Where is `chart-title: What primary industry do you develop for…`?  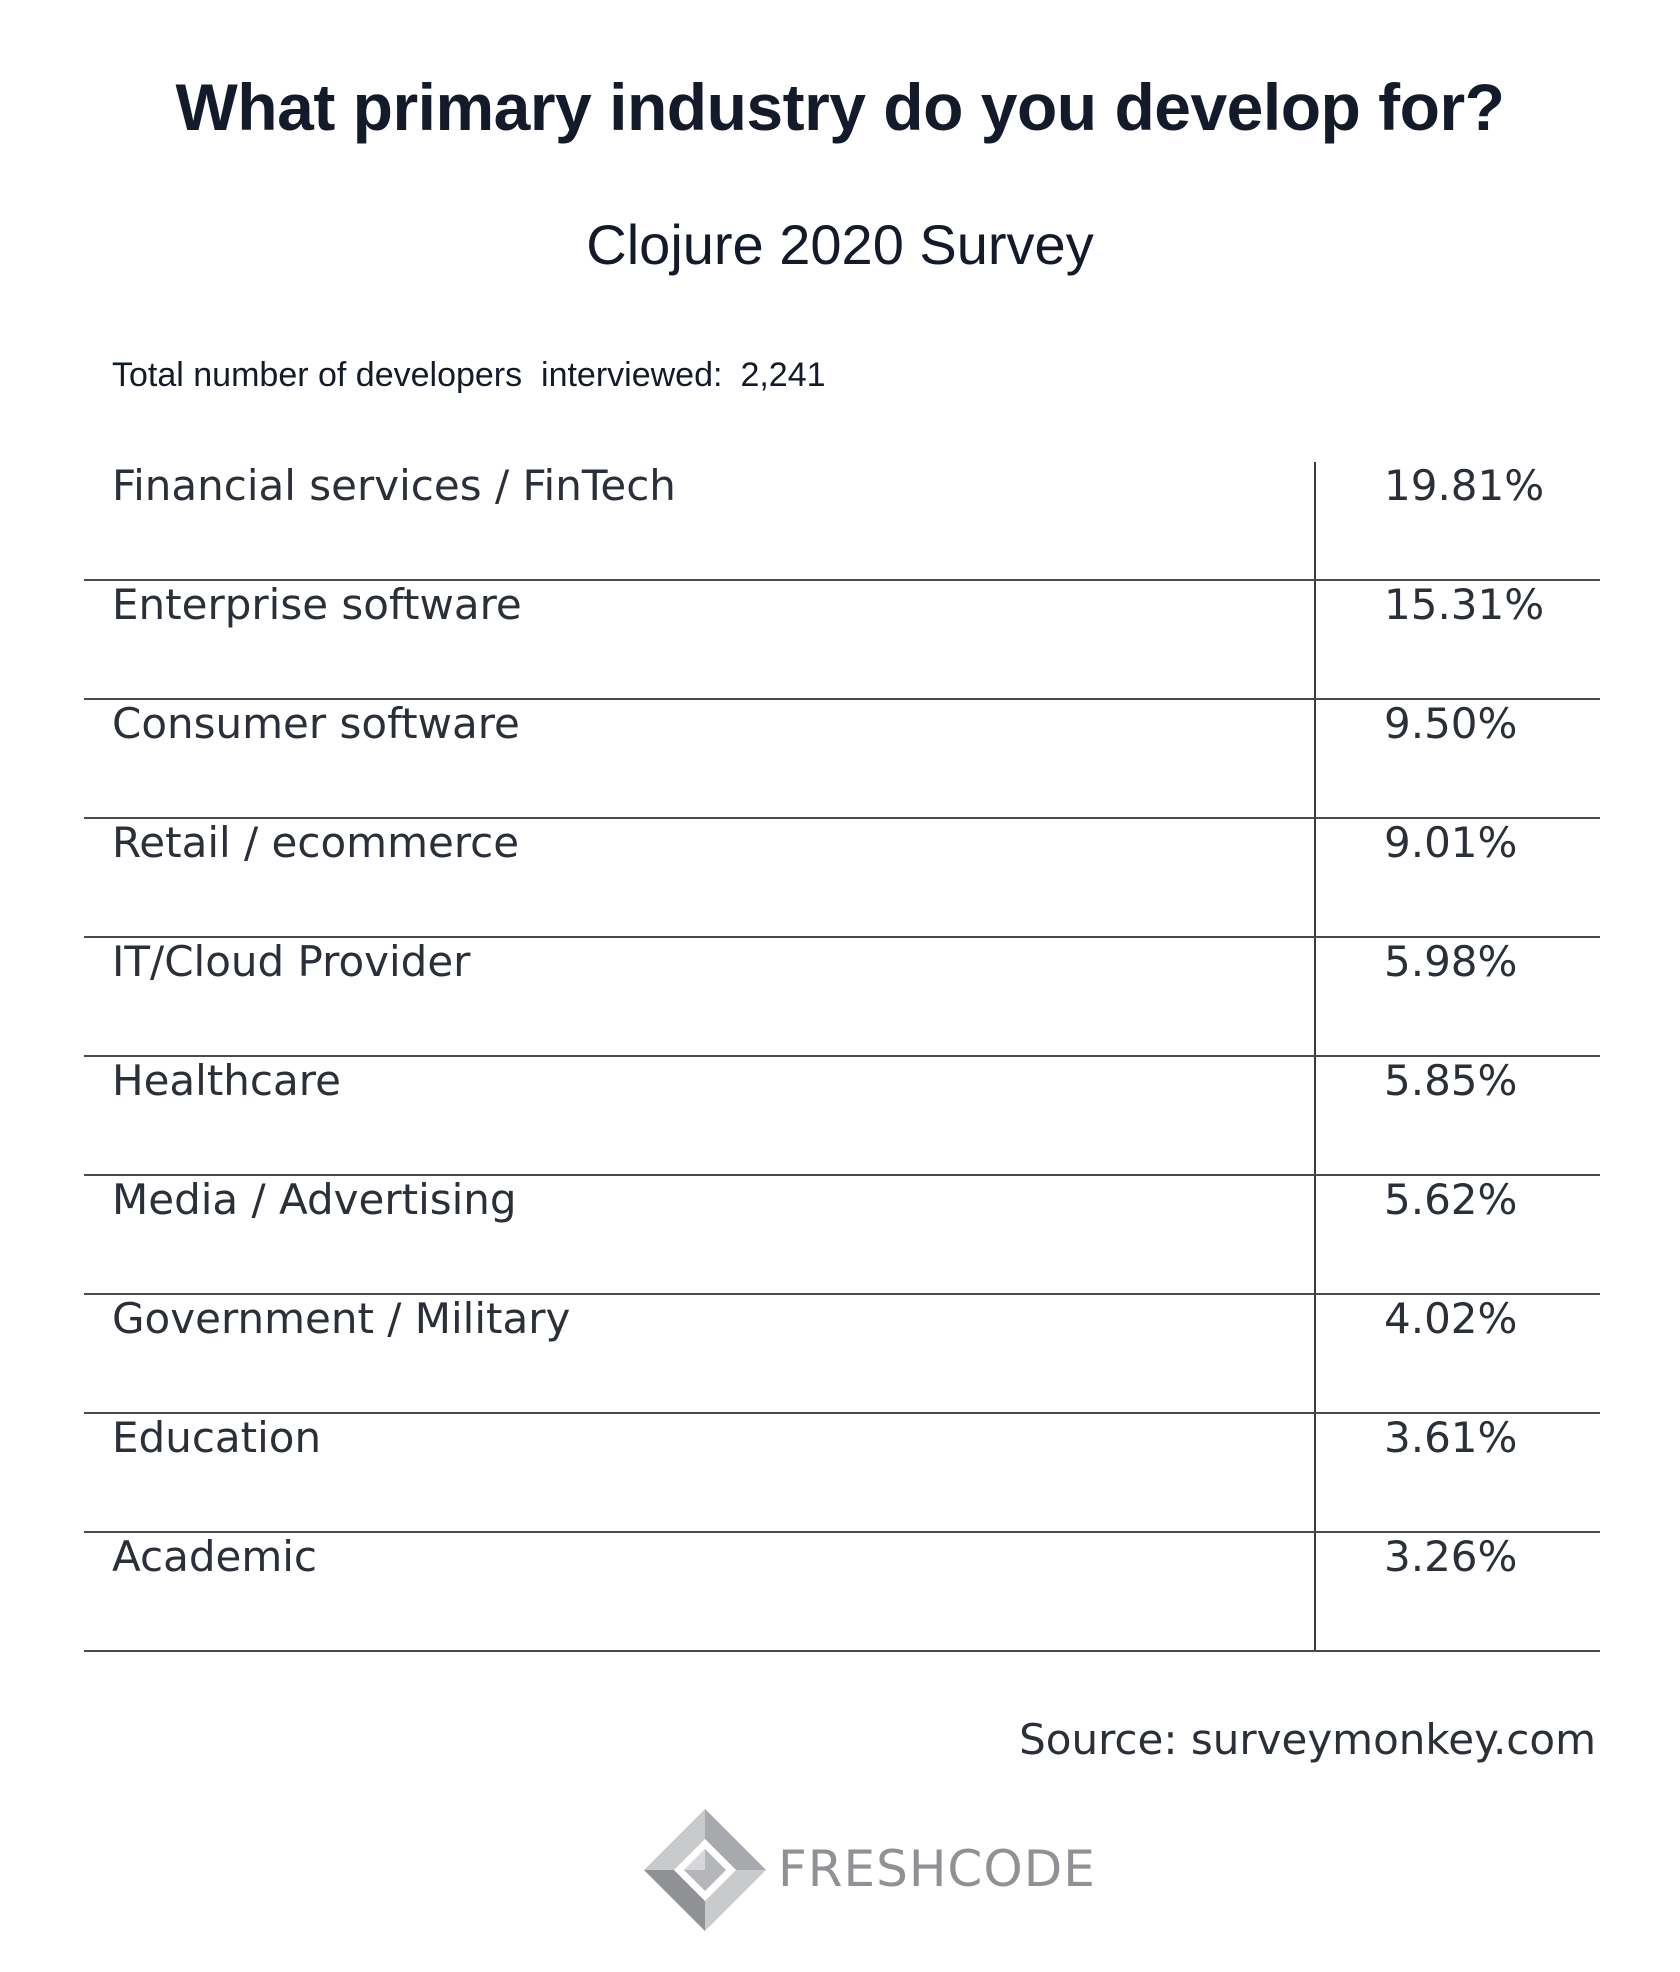 chart-title: What primary industry do you develop for… is located at coordinates (840, 107).